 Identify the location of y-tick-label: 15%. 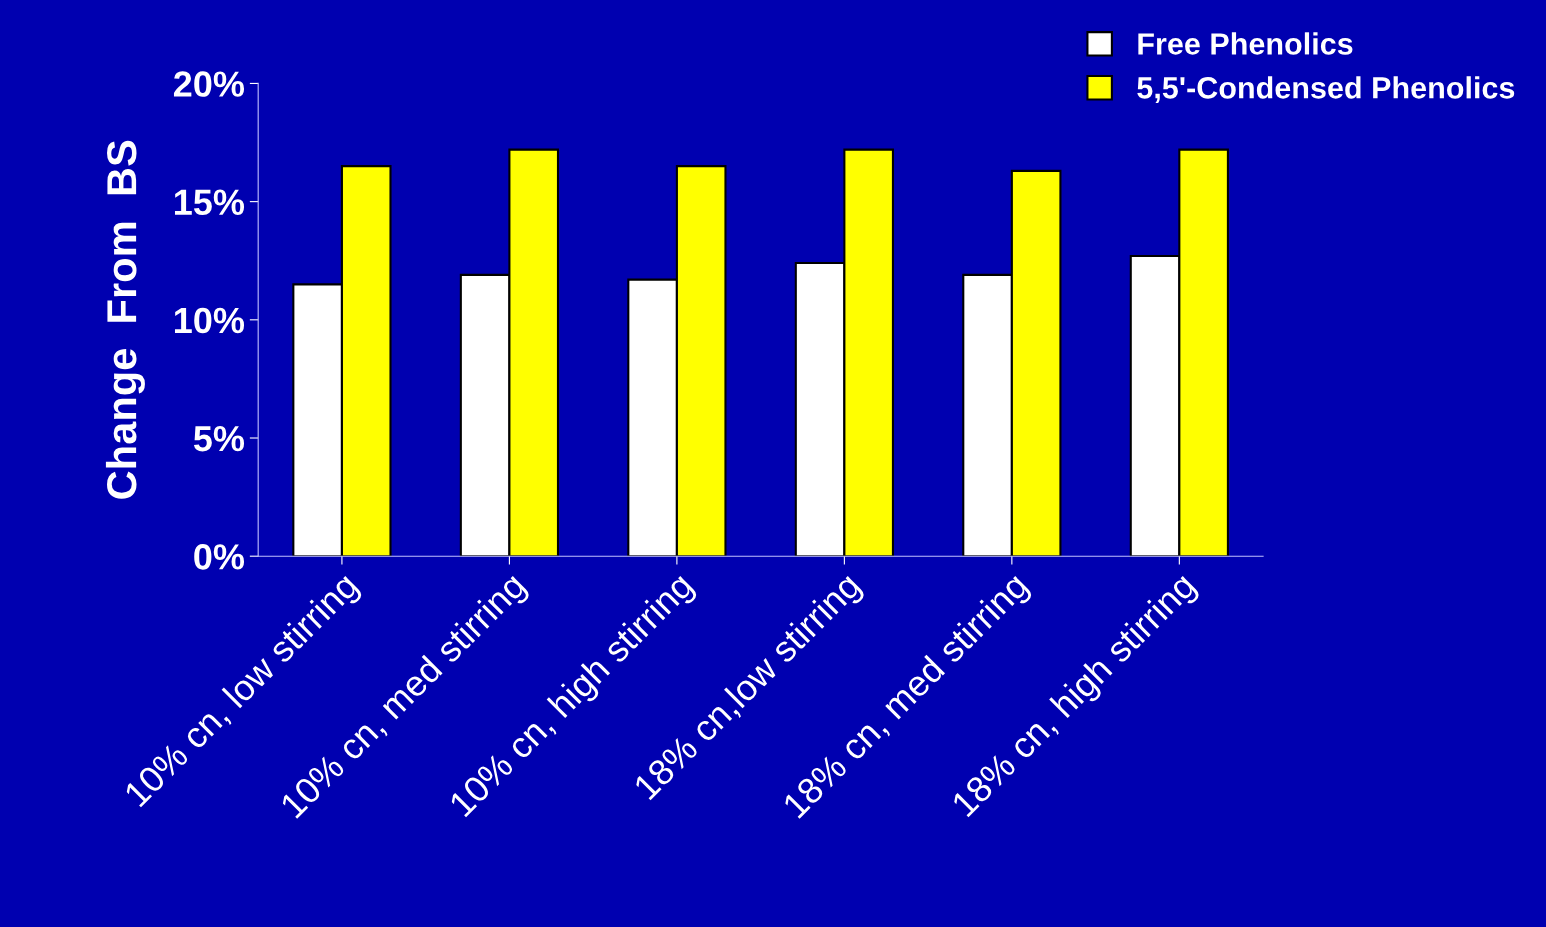
(209, 202).